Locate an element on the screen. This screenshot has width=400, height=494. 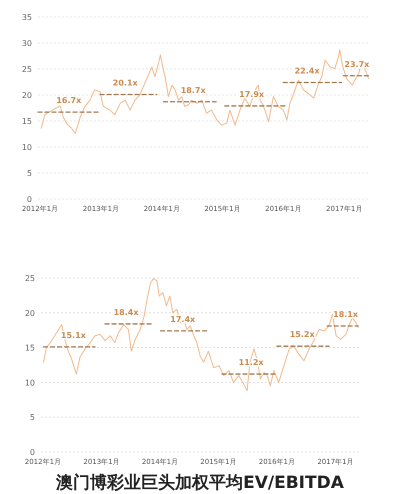
annotation: 22.4x is located at coordinates (307, 71).